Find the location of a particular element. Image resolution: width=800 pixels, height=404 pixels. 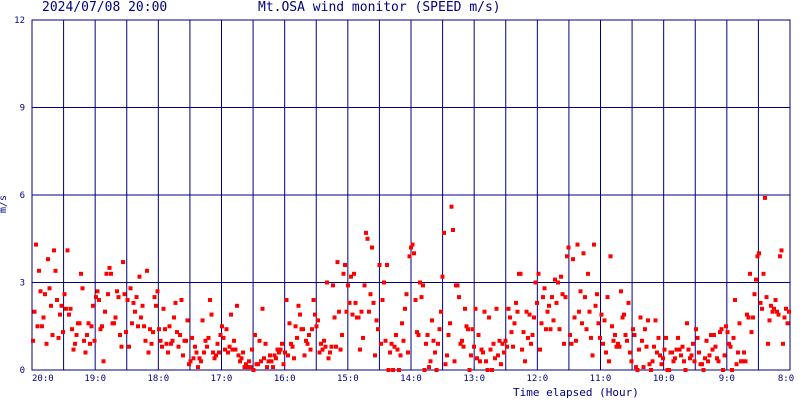

y-tick-labels: 0 3 6 9 12 is located at coordinates (19, 196).